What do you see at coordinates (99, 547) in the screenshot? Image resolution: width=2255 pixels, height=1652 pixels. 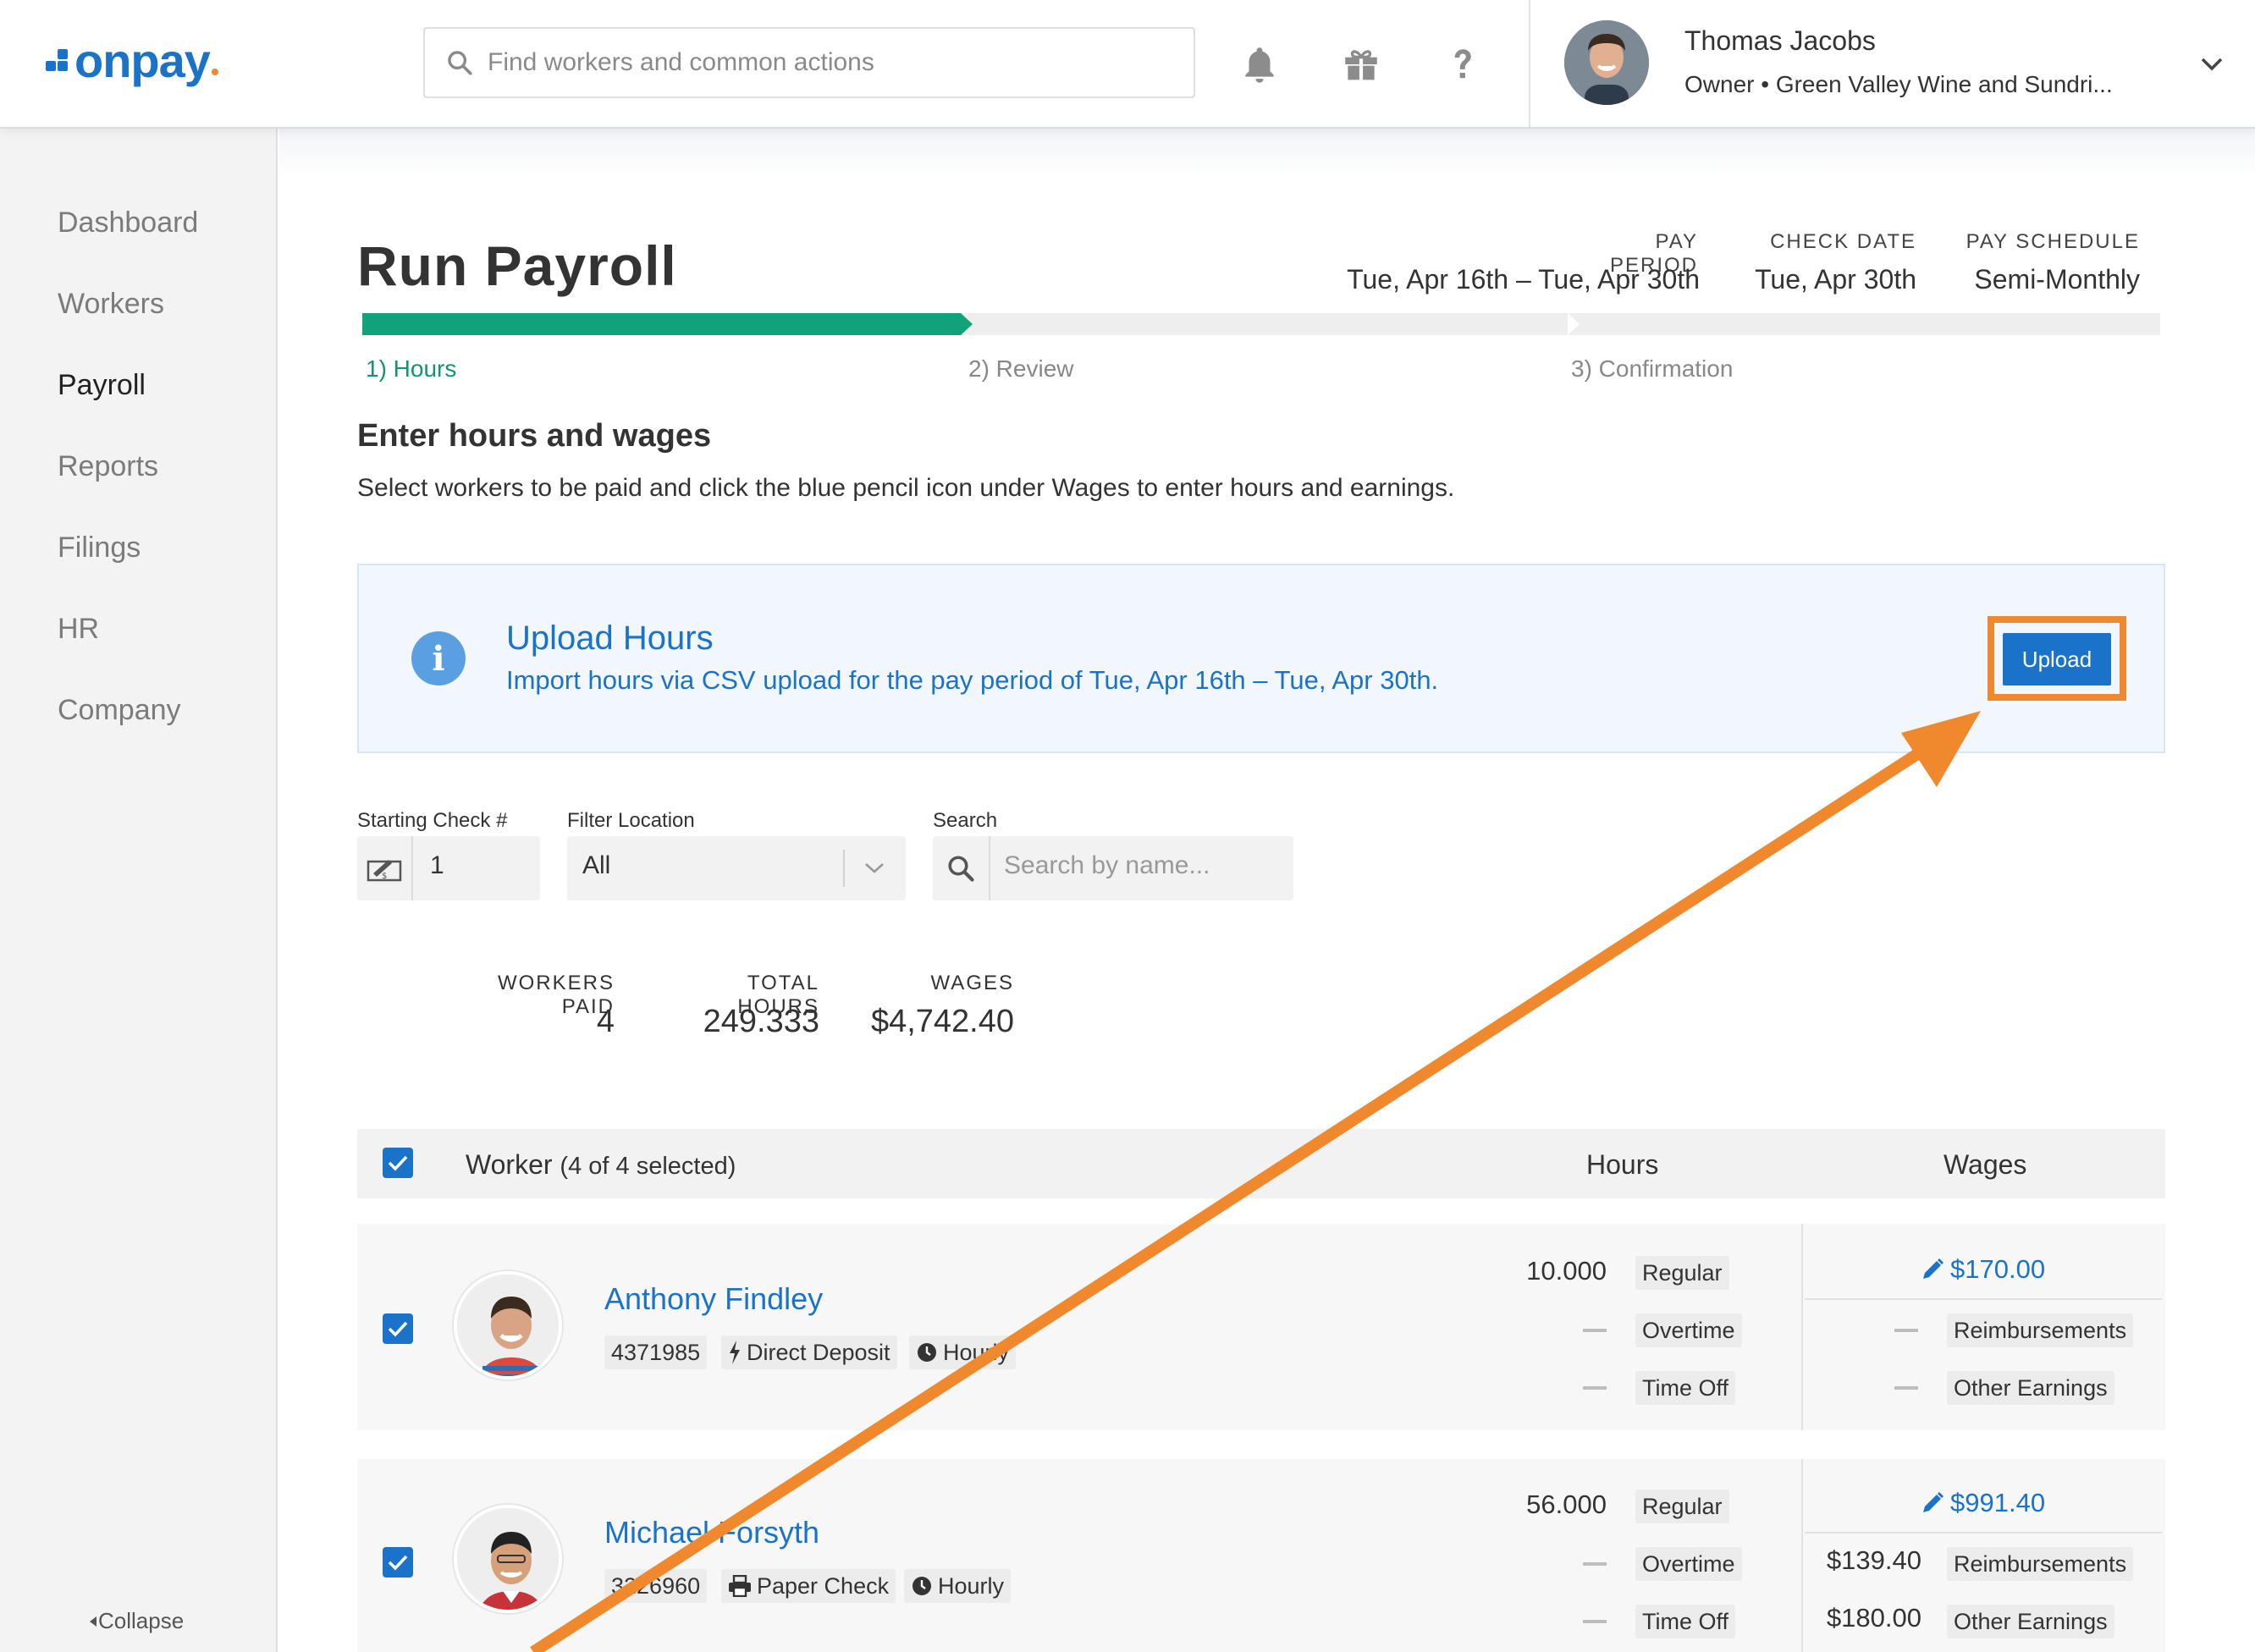 I see `sidebar-item-filings: Filings` at bounding box center [99, 547].